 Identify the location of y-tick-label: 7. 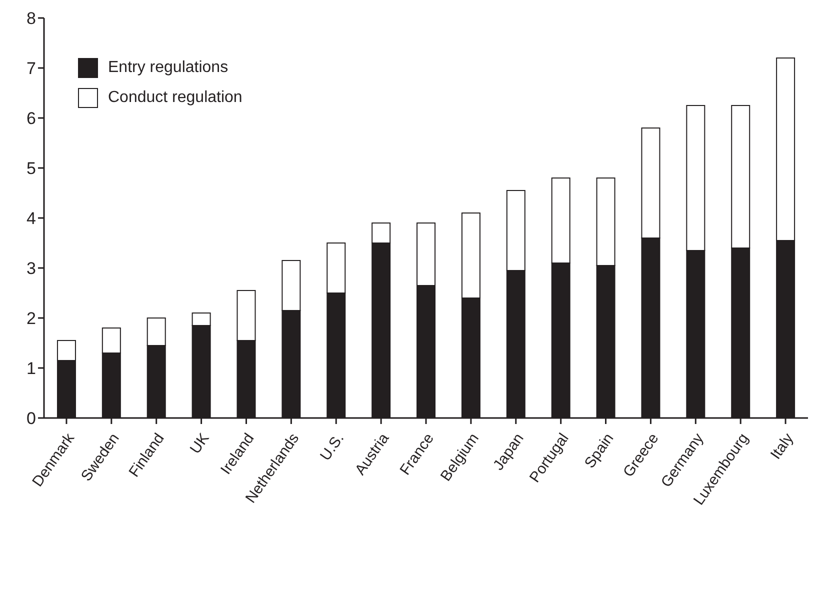
(31, 68).